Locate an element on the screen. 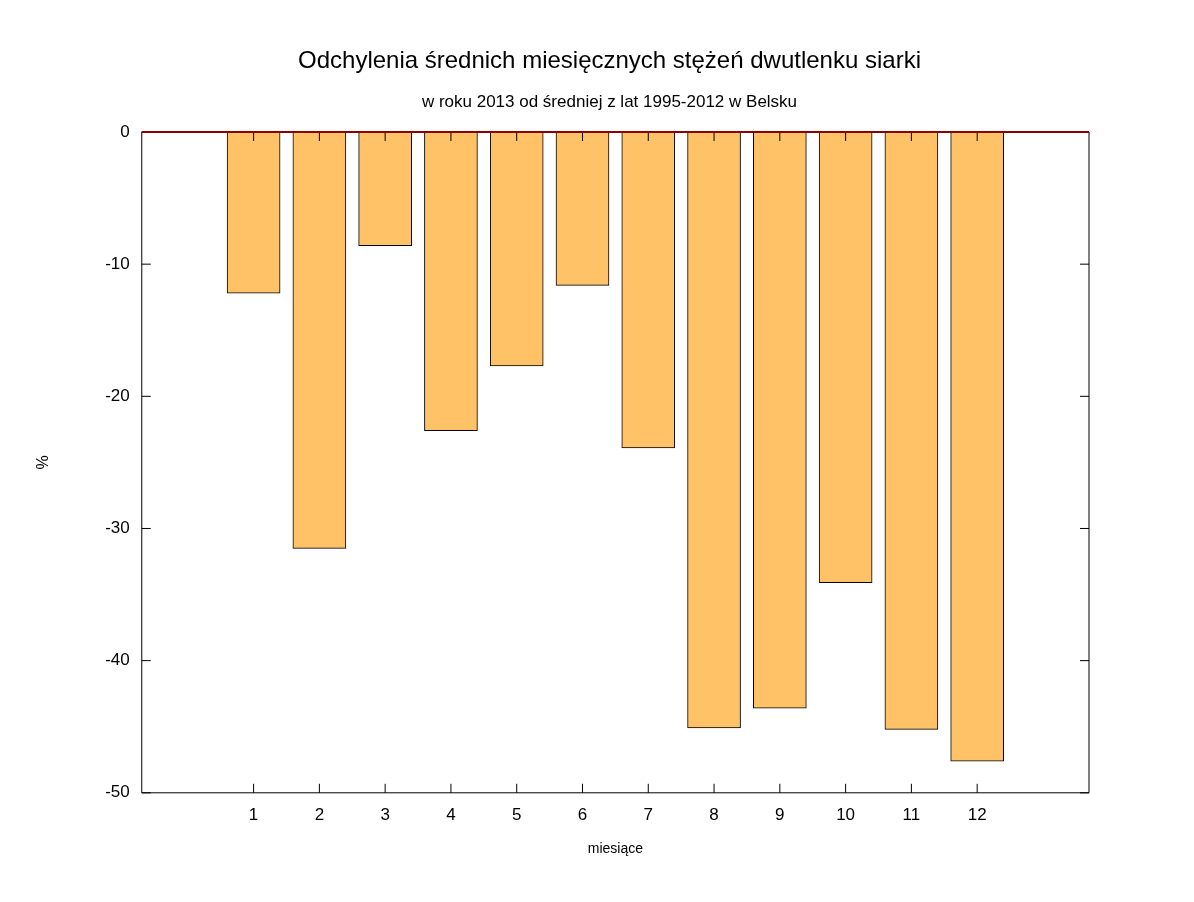  y-tick-label: -10 is located at coordinates (117, 263).